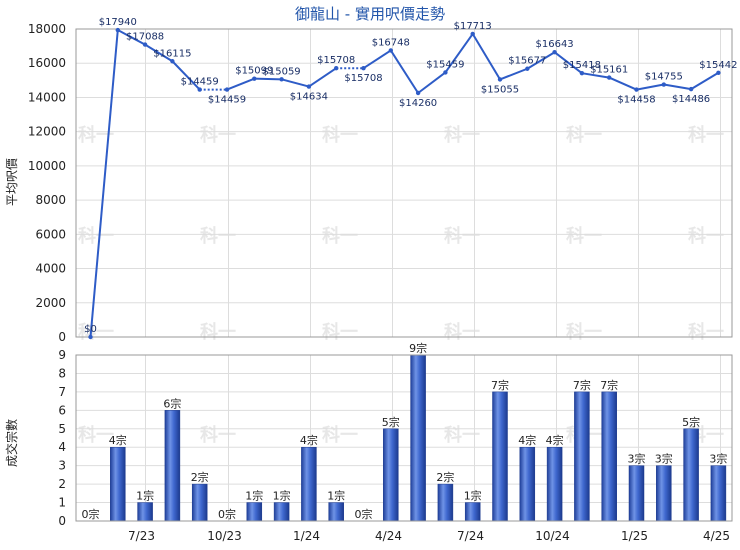  I want to click on volume-data-label: 9宗, so click(418, 348).